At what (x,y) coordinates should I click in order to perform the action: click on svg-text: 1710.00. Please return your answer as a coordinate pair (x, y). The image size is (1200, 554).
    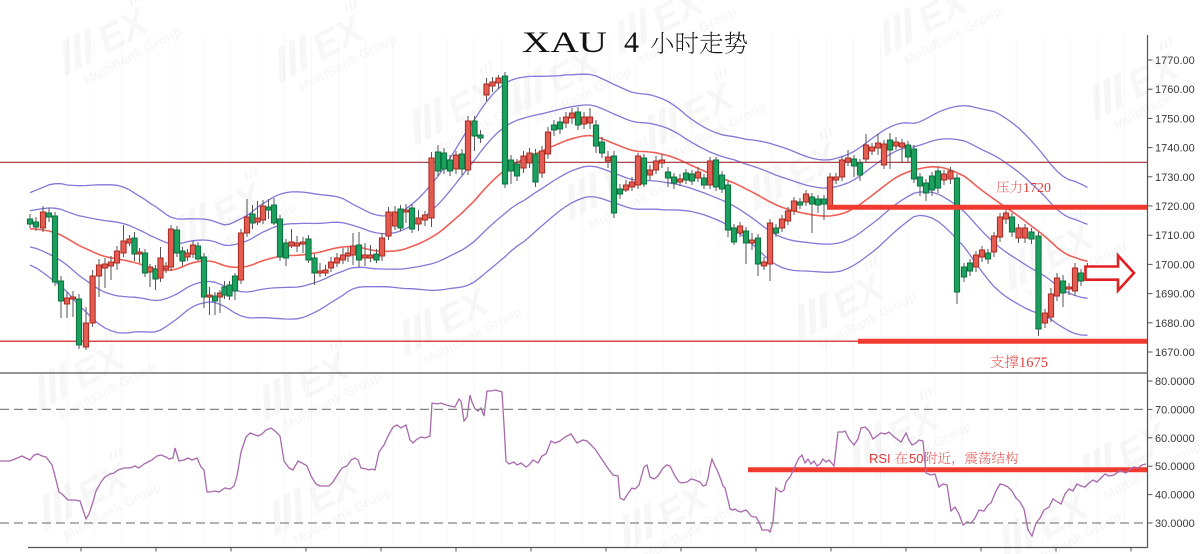
    Looking at the image, I should click on (1175, 236).